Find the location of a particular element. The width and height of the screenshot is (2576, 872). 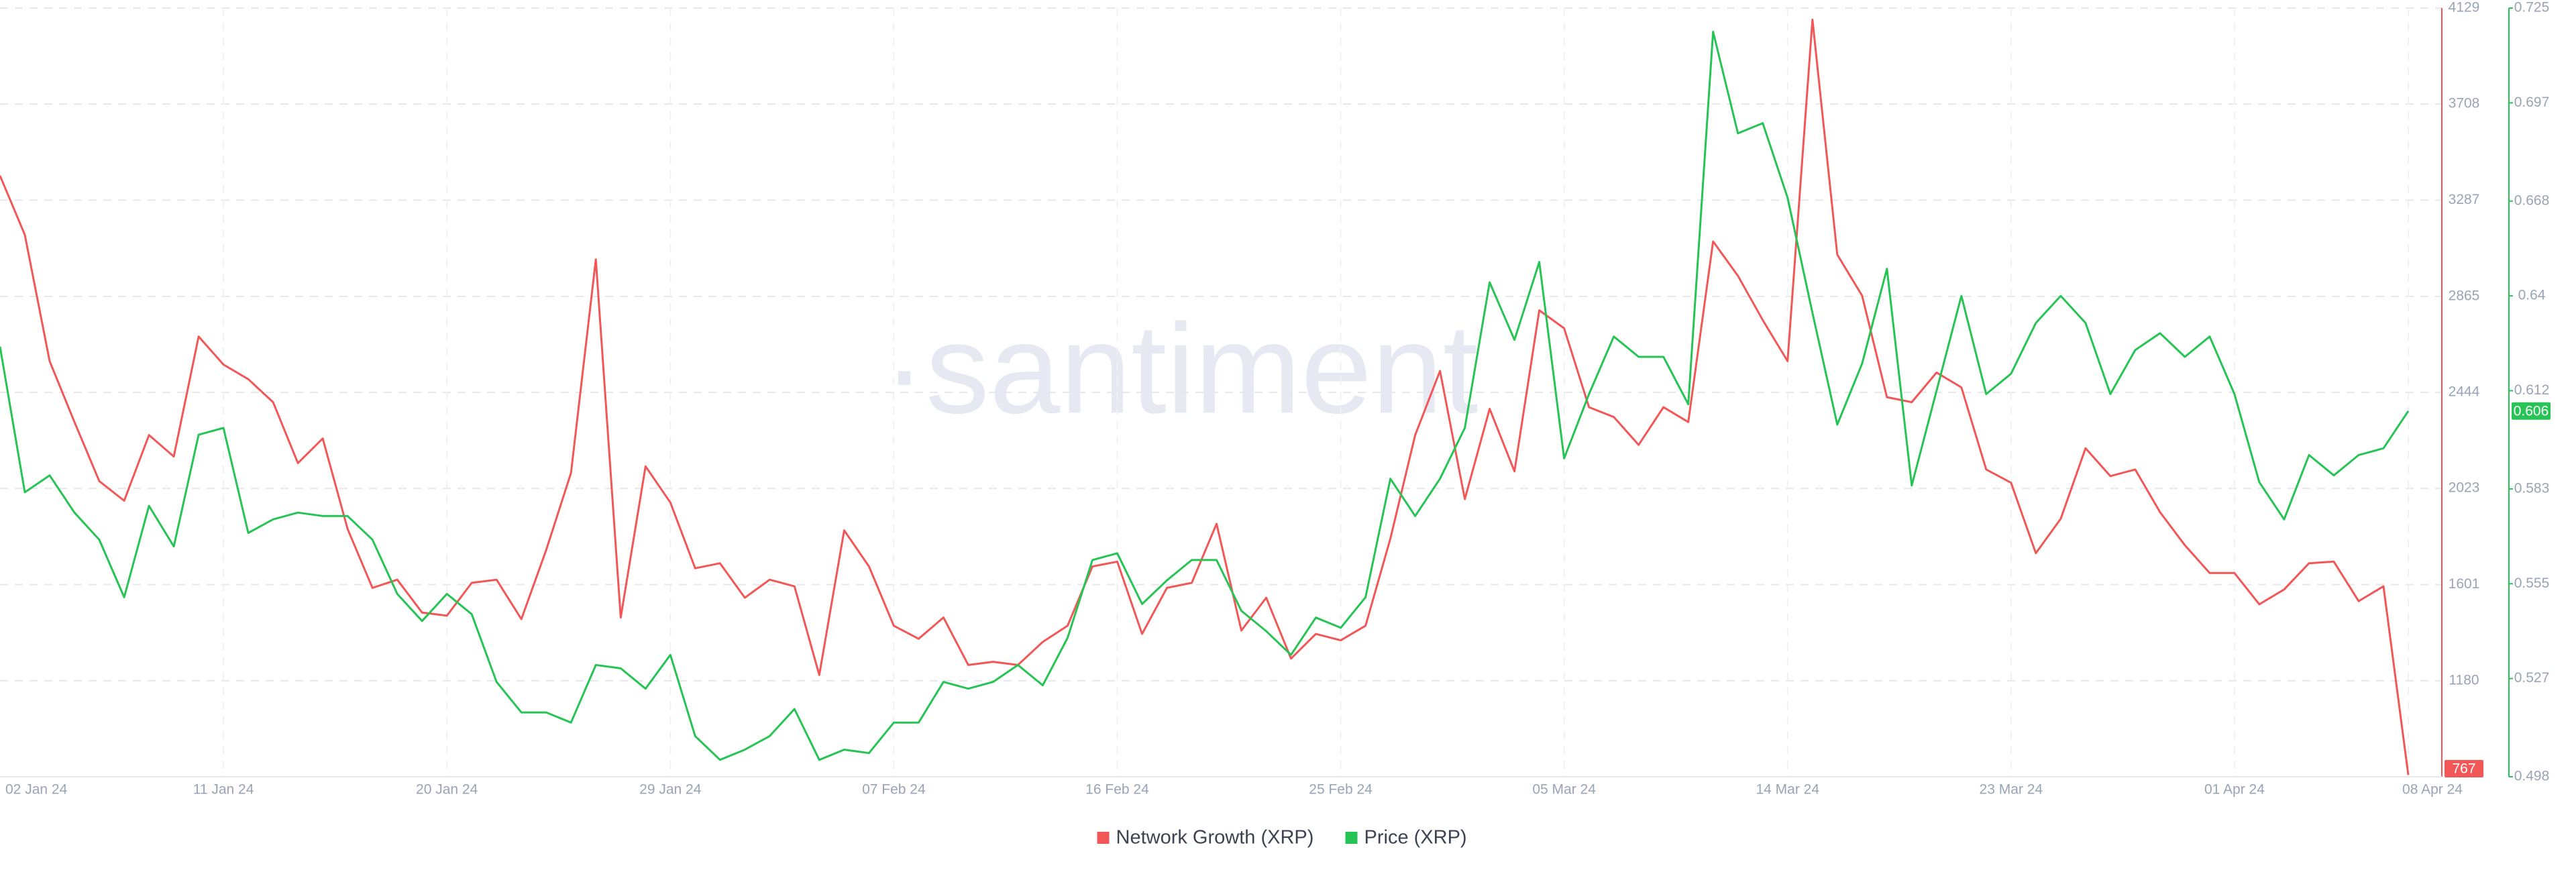

y2-tick-label: 0.725 is located at coordinates (2532, 8).